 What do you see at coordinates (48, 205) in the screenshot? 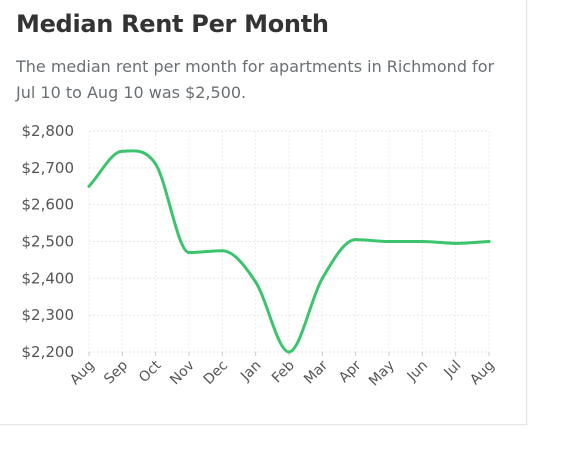
I see `y-tick-label: $2,600` at bounding box center [48, 205].